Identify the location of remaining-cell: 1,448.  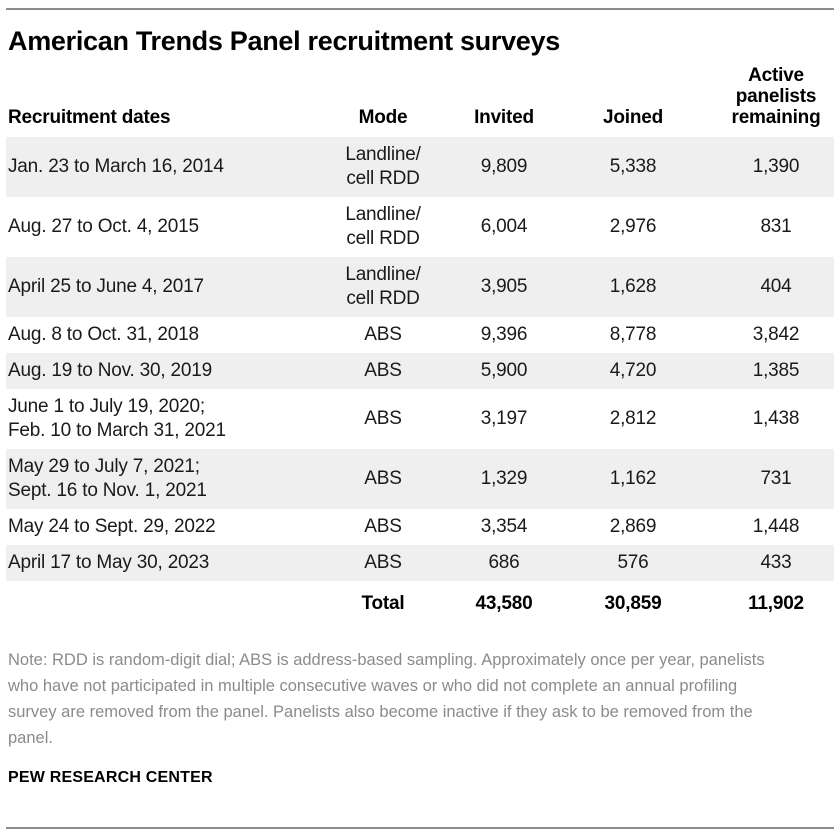
(776, 526).